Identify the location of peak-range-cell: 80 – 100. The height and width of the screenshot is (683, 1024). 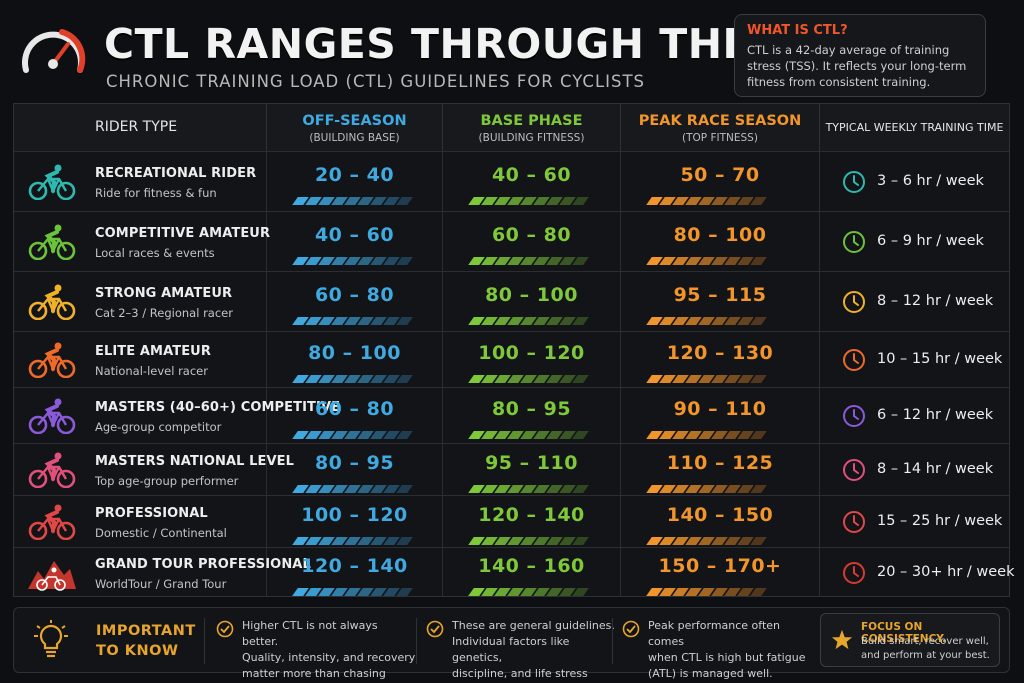
(720, 241).